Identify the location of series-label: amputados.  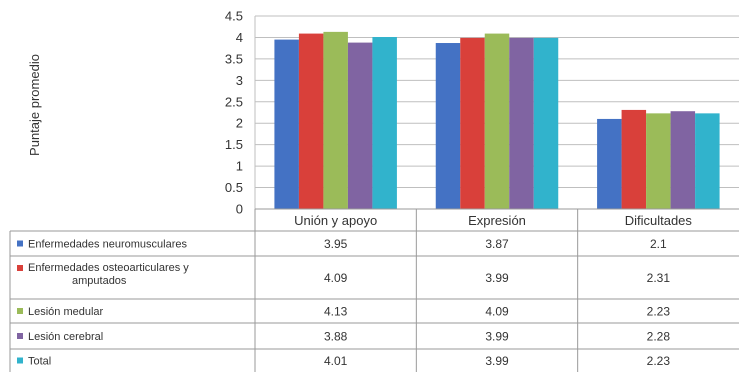
(99, 281).